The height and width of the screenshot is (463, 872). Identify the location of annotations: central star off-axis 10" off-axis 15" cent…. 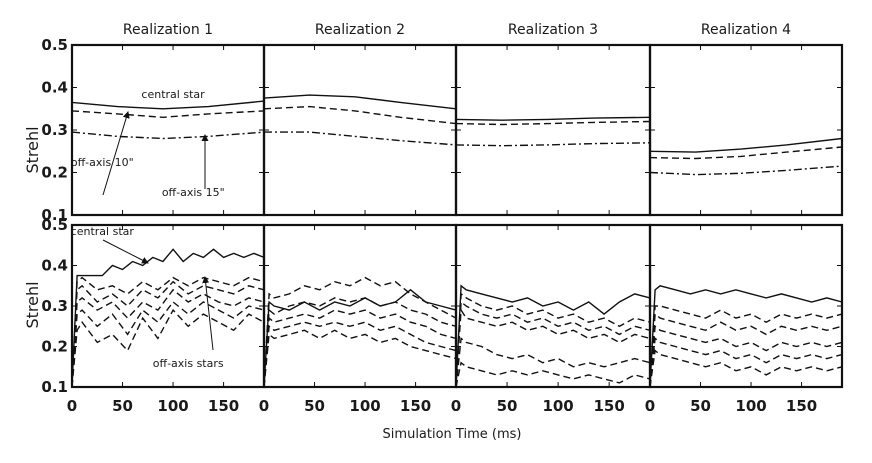
(148, 229).